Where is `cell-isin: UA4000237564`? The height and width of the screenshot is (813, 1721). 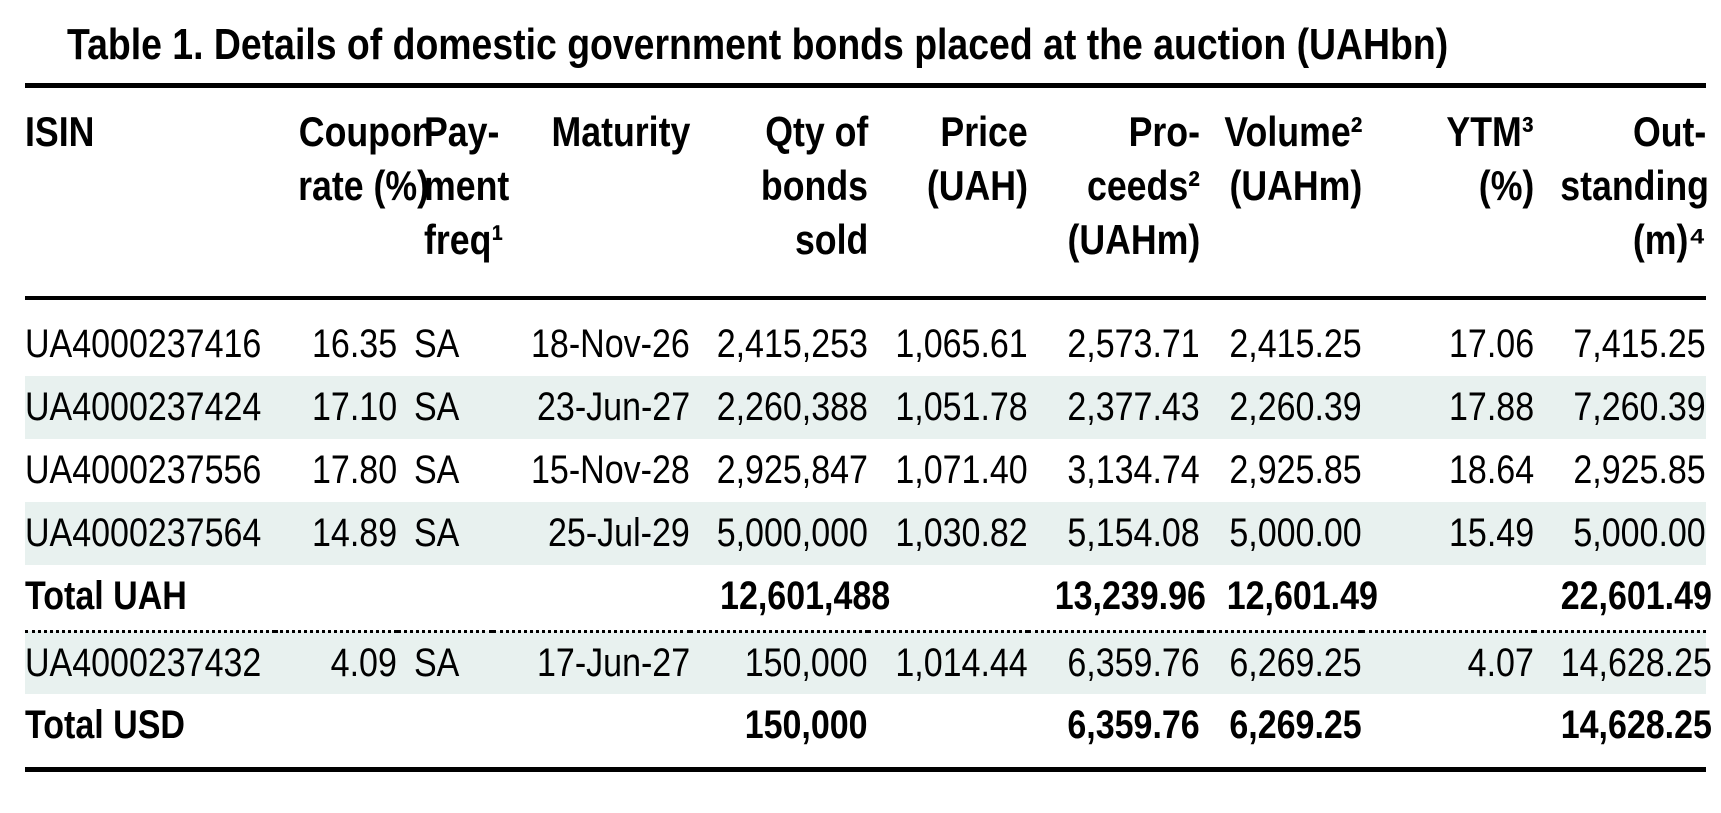
cell-isin: UA4000237564 is located at coordinates (150, 533).